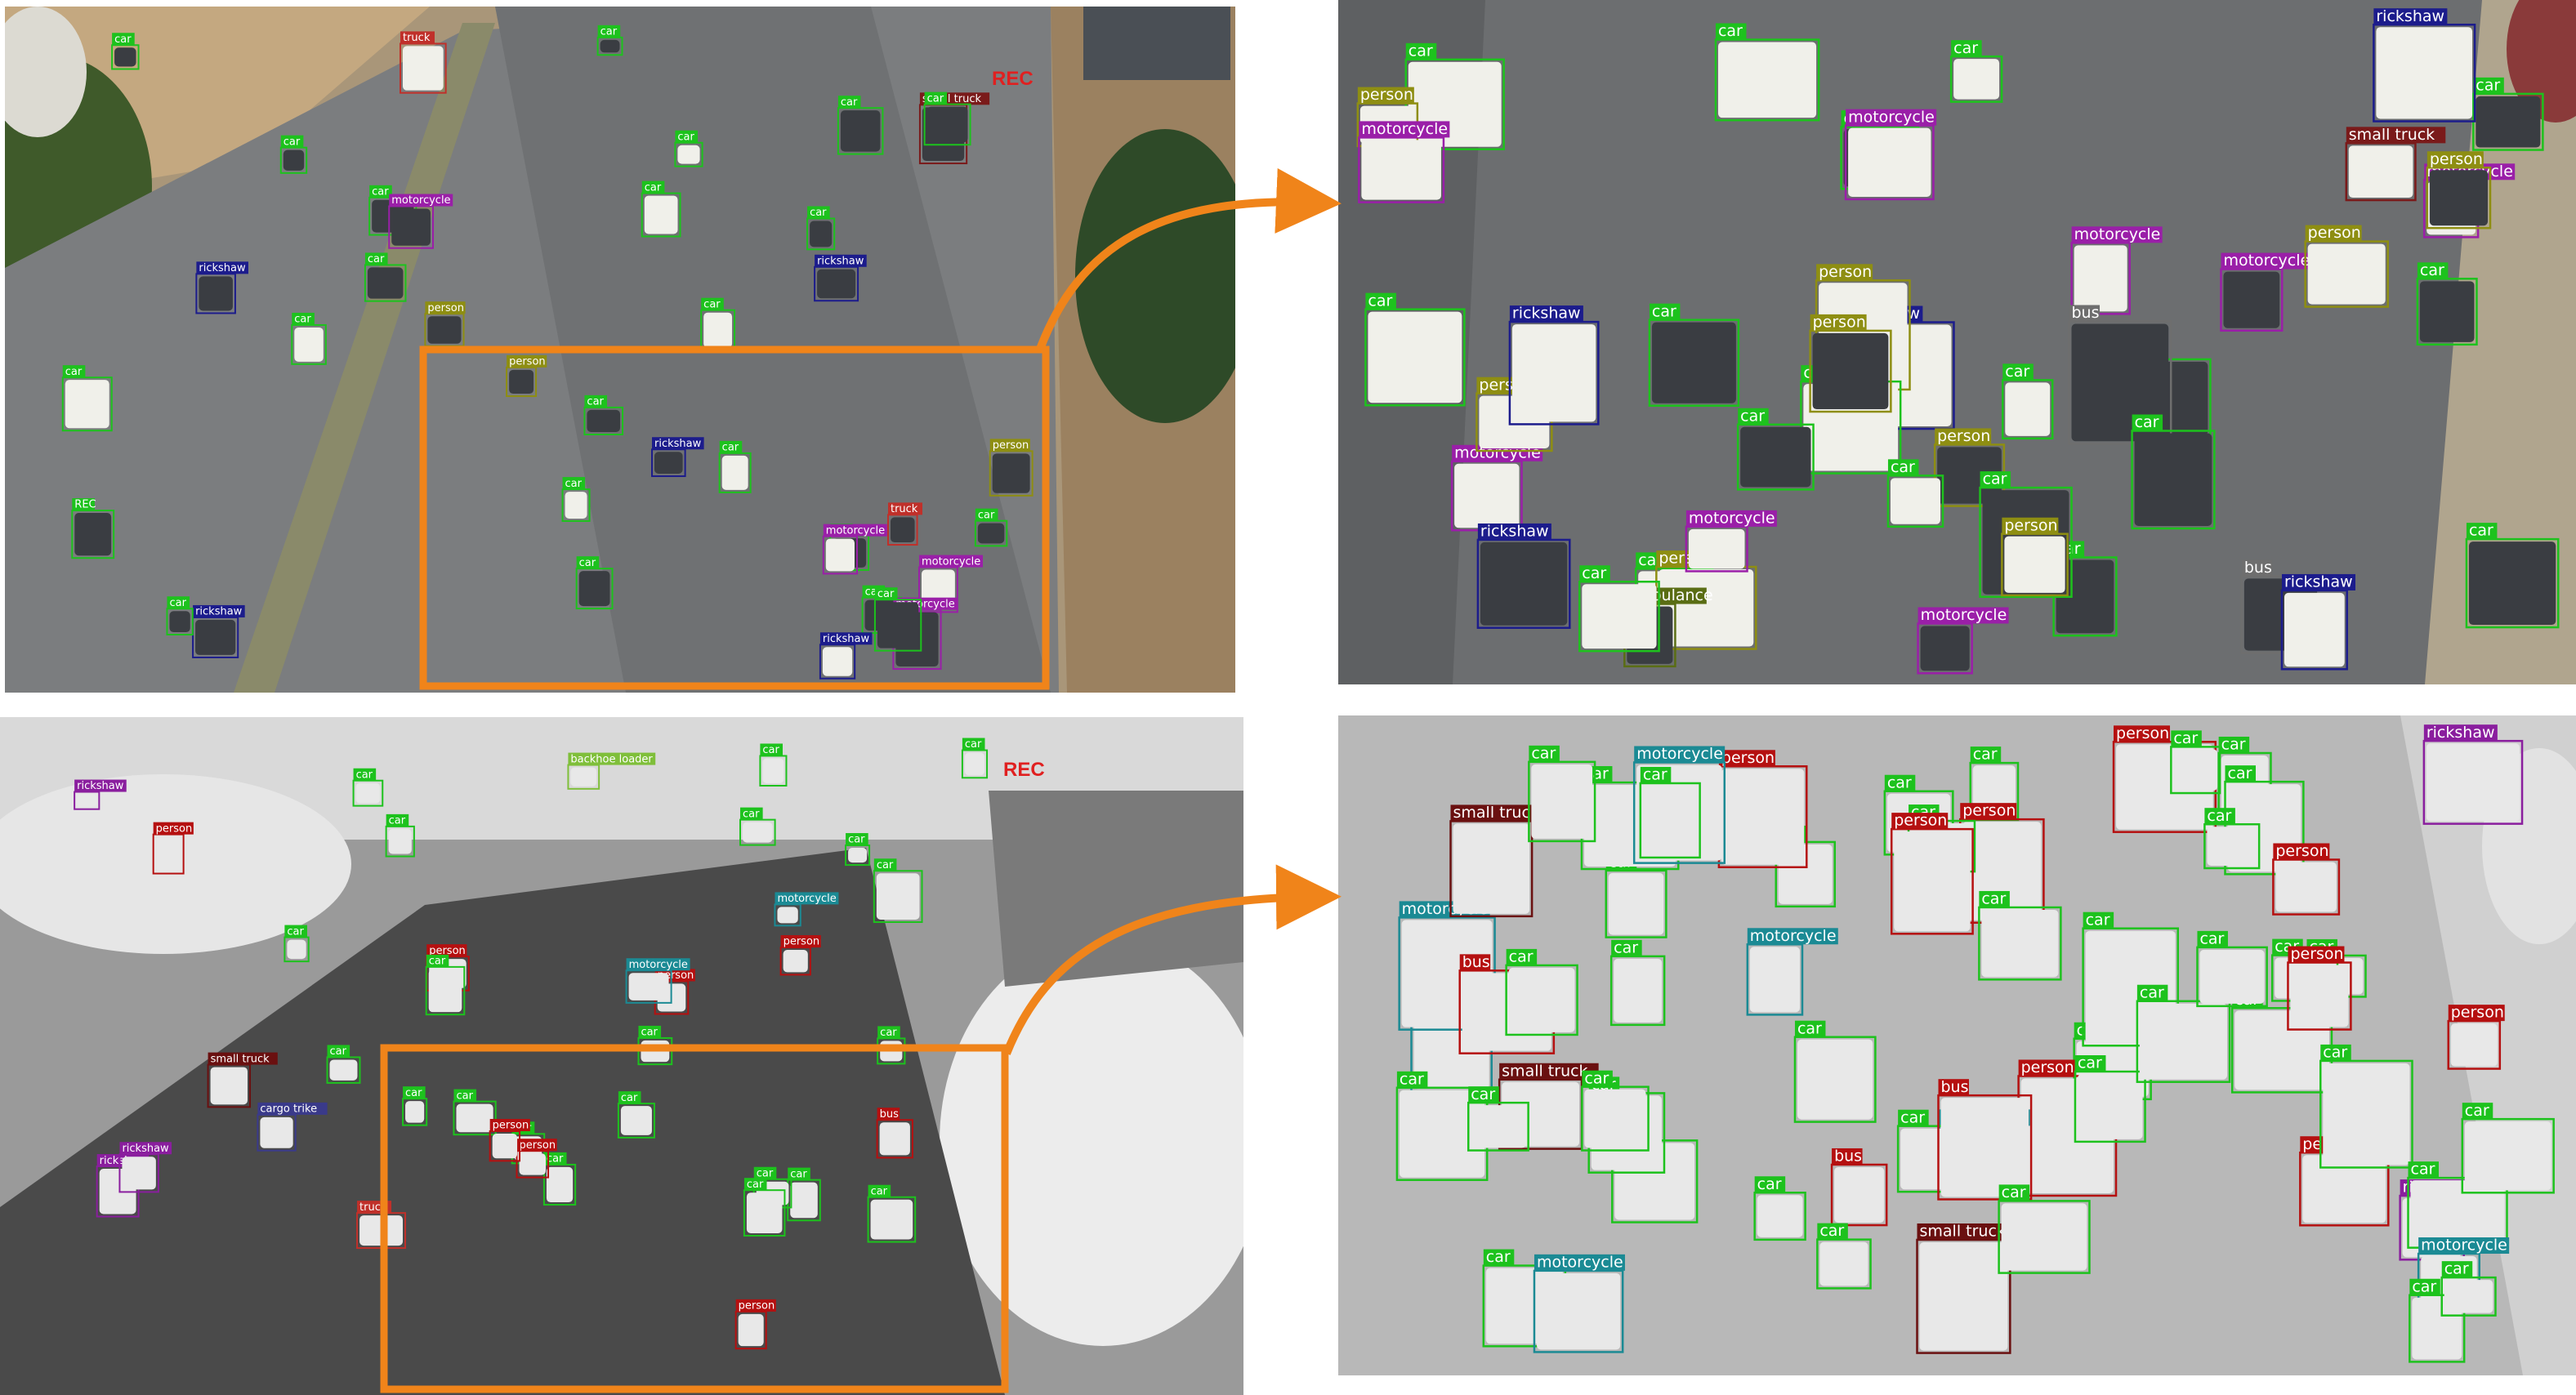  I want to click on bbox-motorcycle, so click(1679, 812).